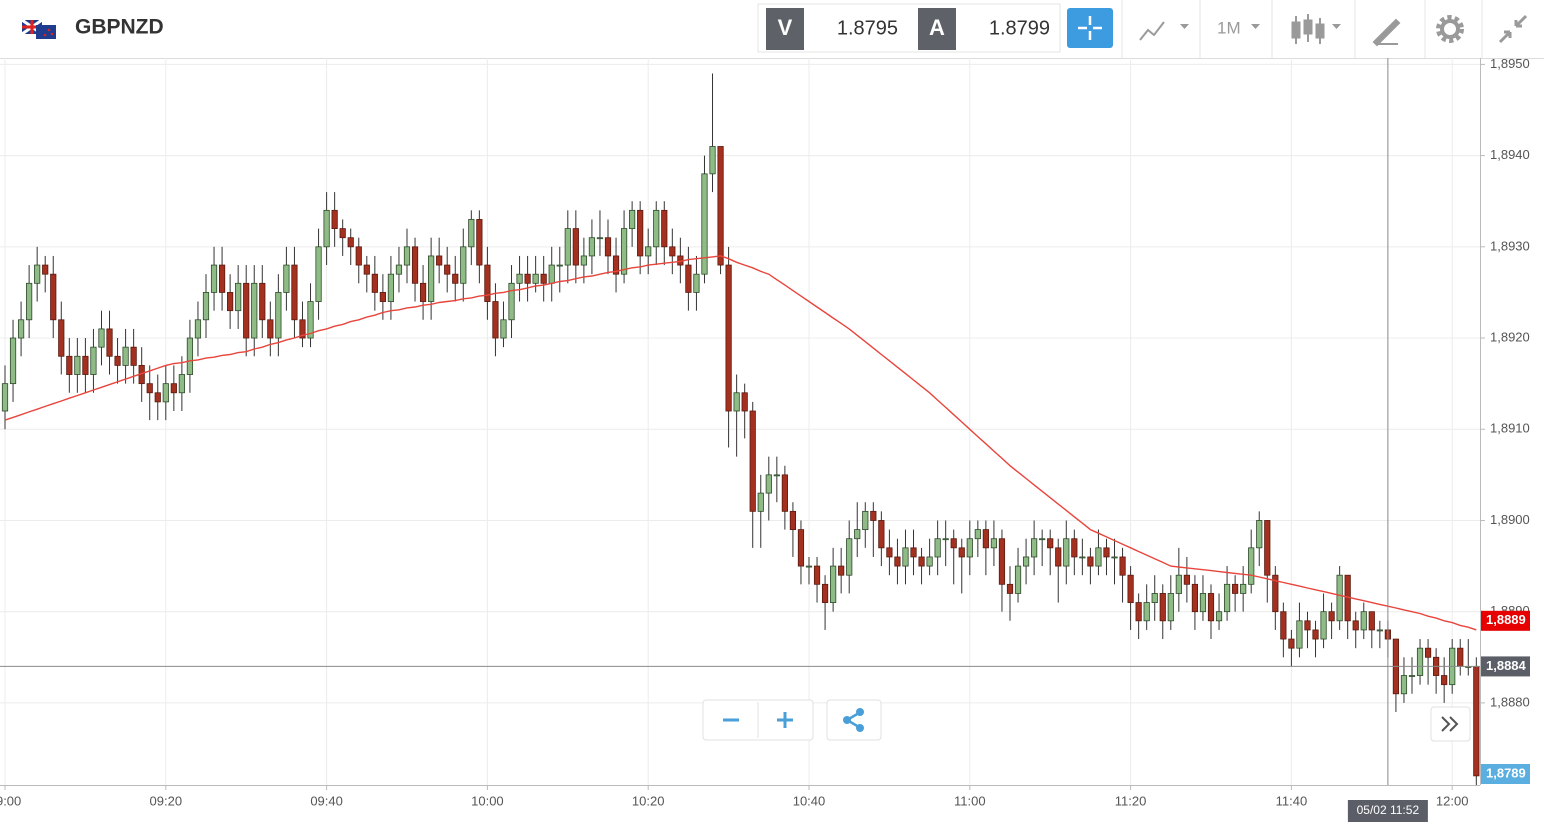  I want to click on draw-button, so click(1386, 32).